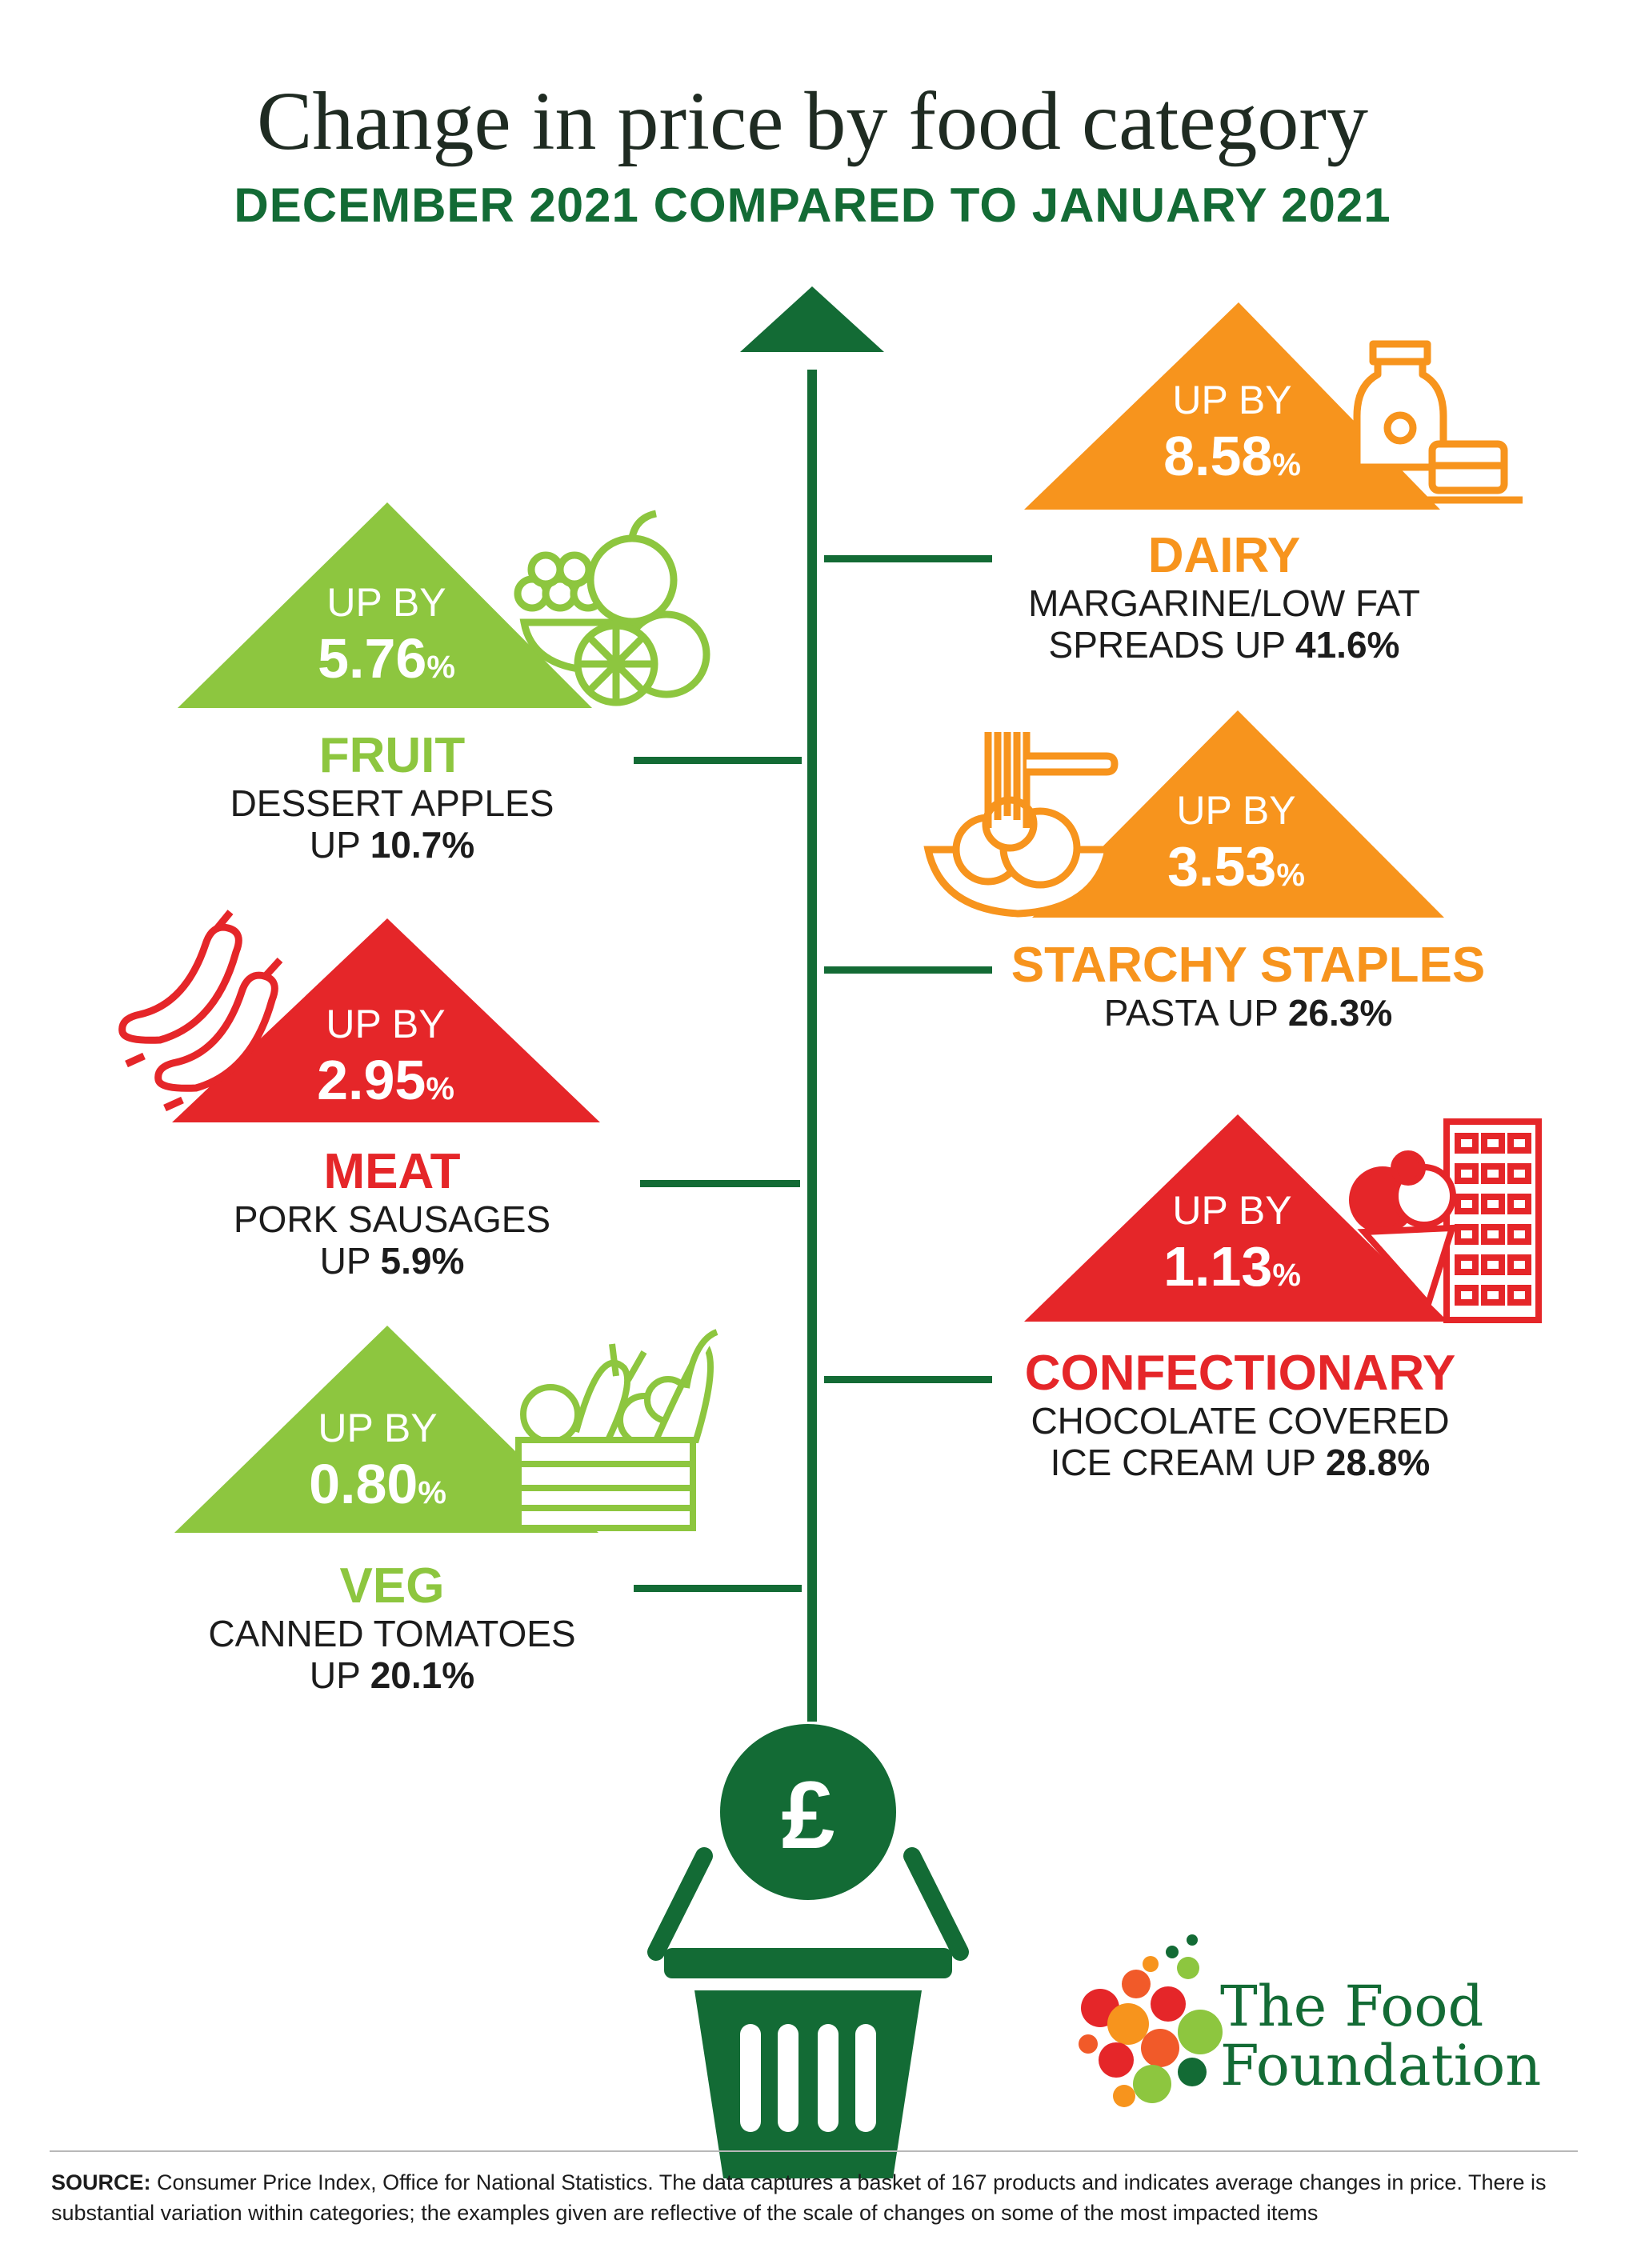 The height and width of the screenshot is (2268, 1625). I want to click on meat-triangle, so click(386, 1020).